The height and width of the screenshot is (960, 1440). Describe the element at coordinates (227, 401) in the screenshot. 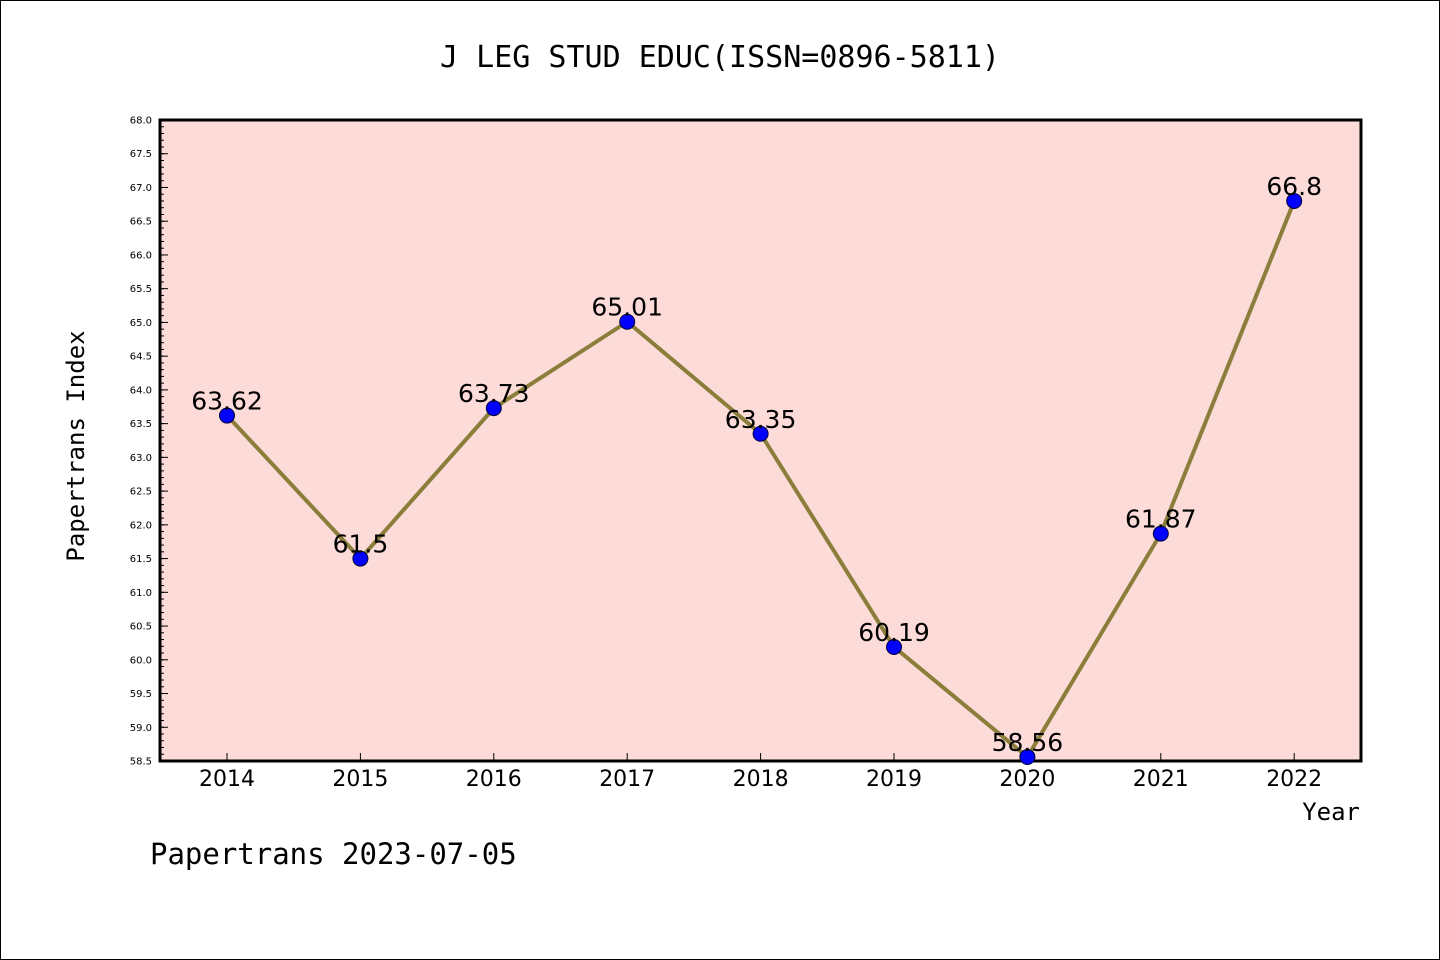

I see `data-label: 63.62` at that location.